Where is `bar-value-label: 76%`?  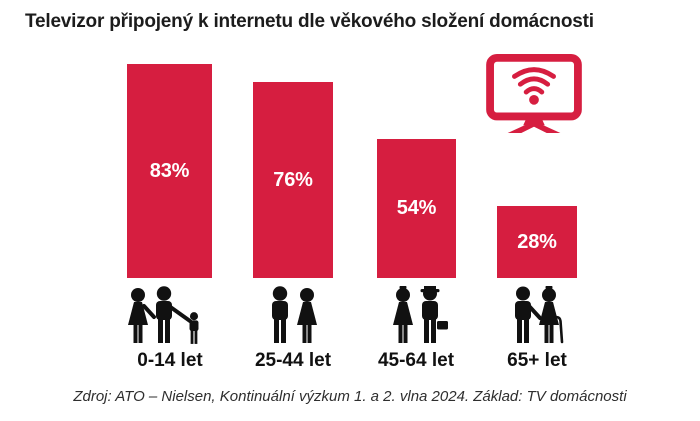
bar-value-label: 76% is located at coordinates (293, 179).